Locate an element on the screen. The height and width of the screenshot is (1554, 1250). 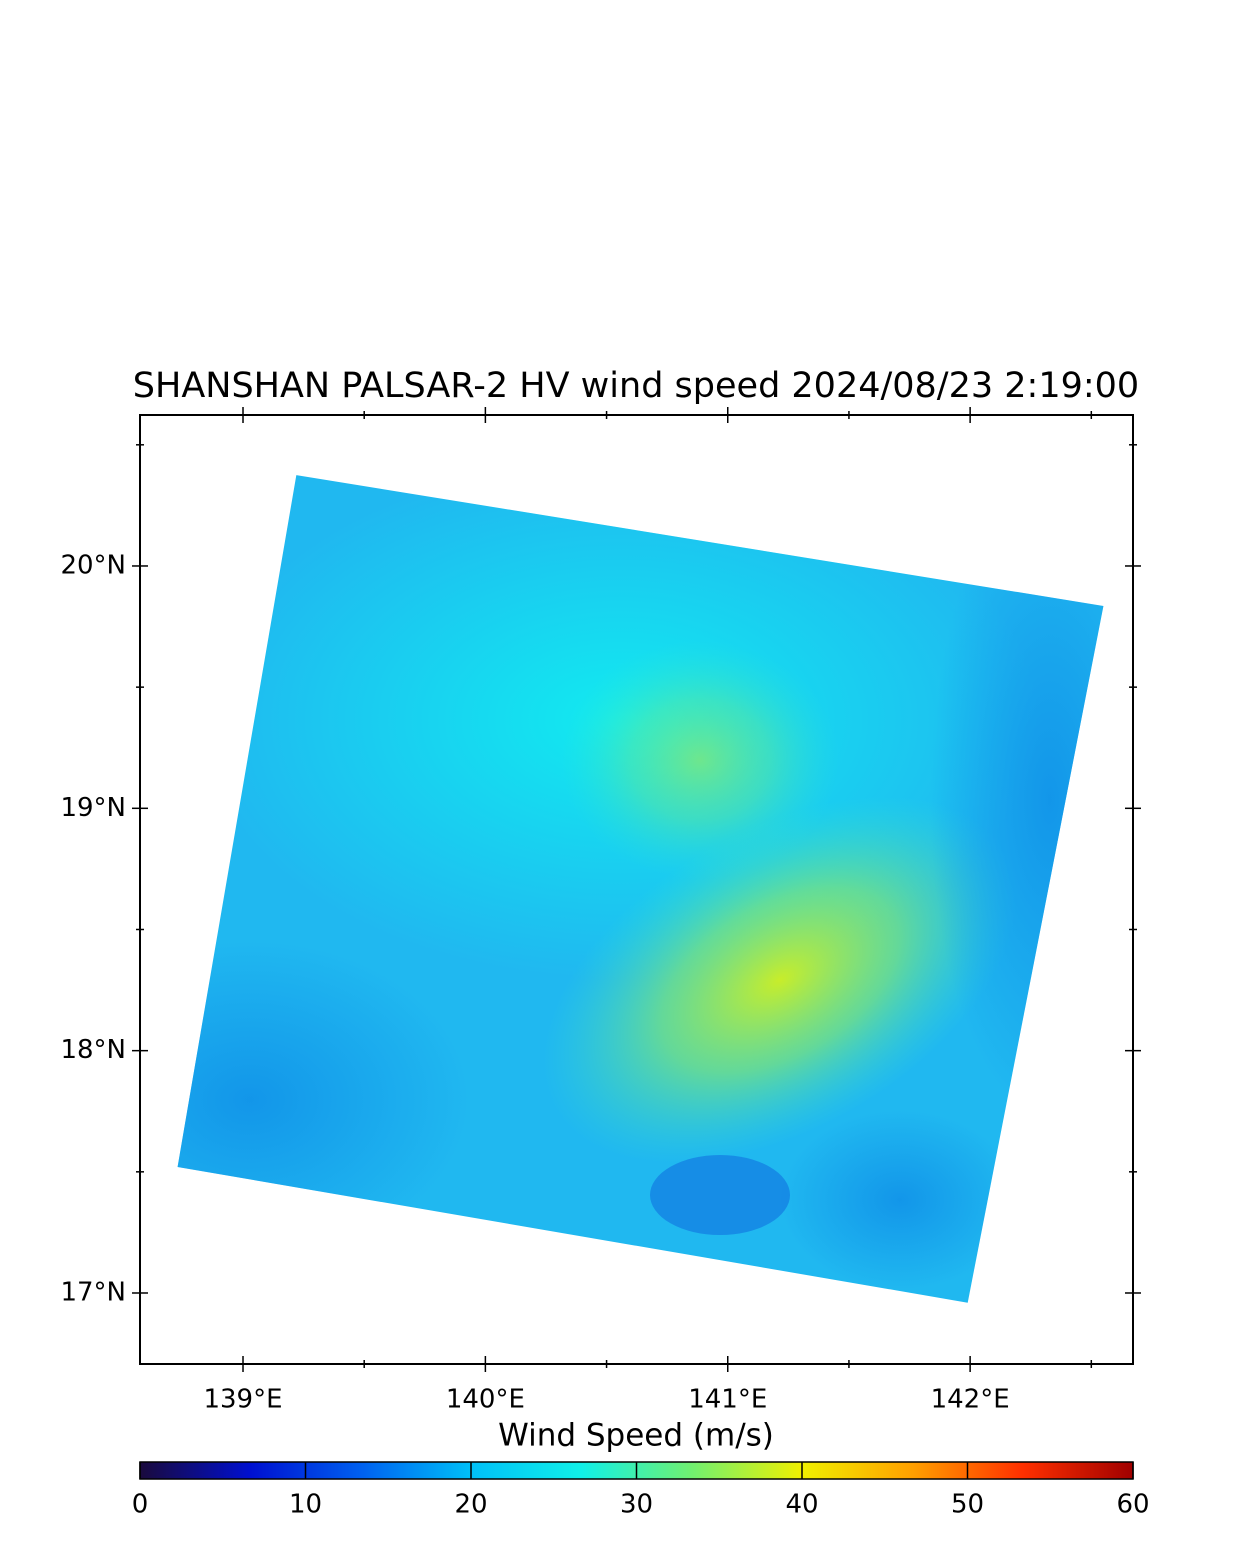
colorbar-tick-label: 40 is located at coordinates (801, 1505).